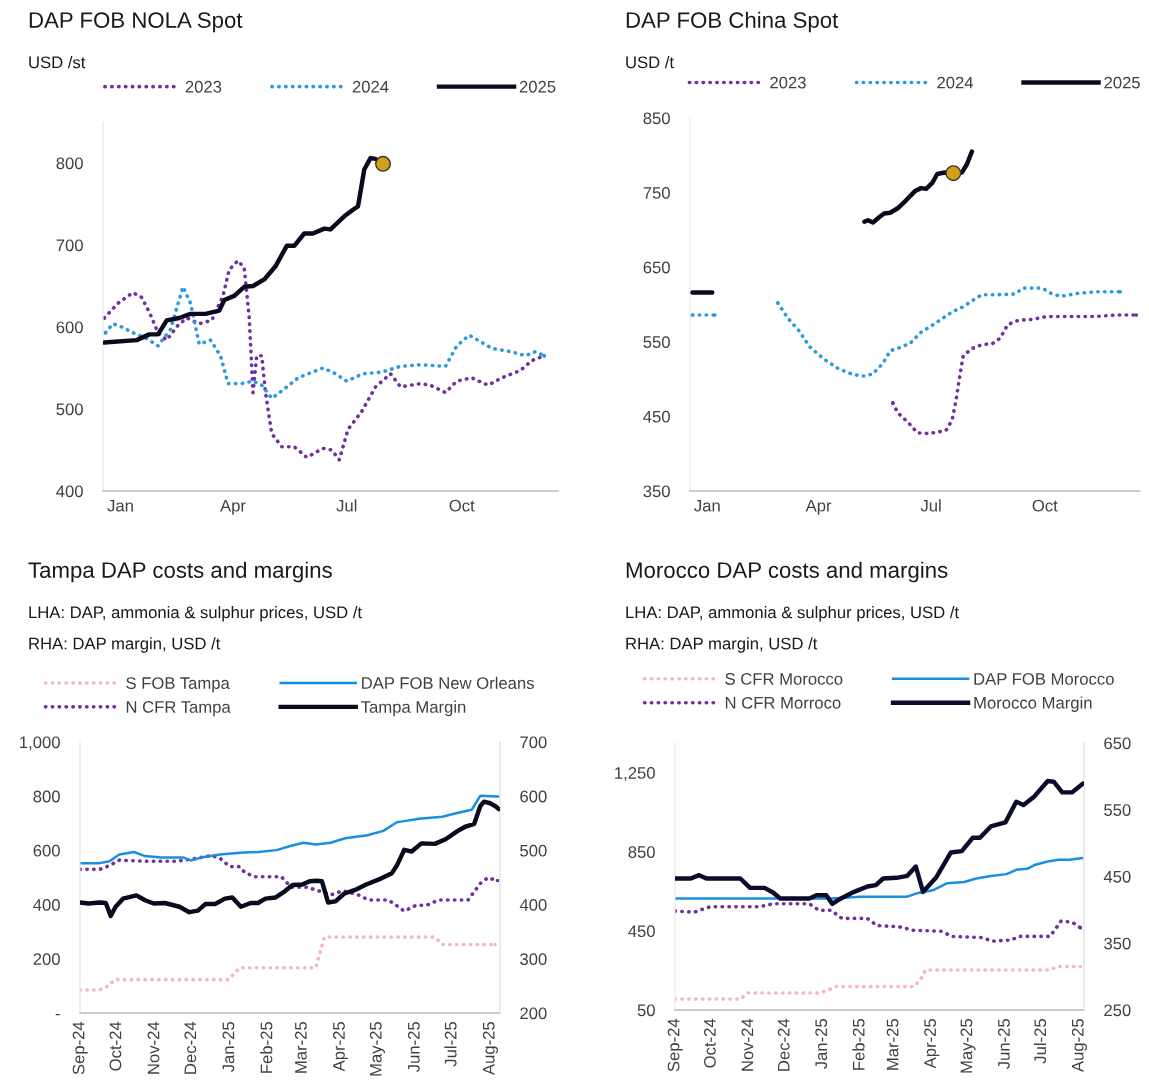  What do you see at coordinates (656, 193) in the screenshot?
I see `y-tick-label: 750` at bounding box center [656, 193].